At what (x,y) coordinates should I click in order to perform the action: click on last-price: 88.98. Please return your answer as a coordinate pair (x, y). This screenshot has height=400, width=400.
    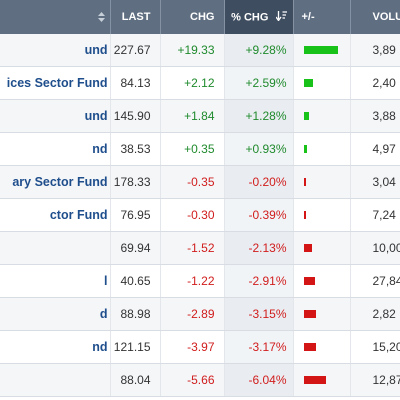
    Looking at the image, I should click on (135, 314).